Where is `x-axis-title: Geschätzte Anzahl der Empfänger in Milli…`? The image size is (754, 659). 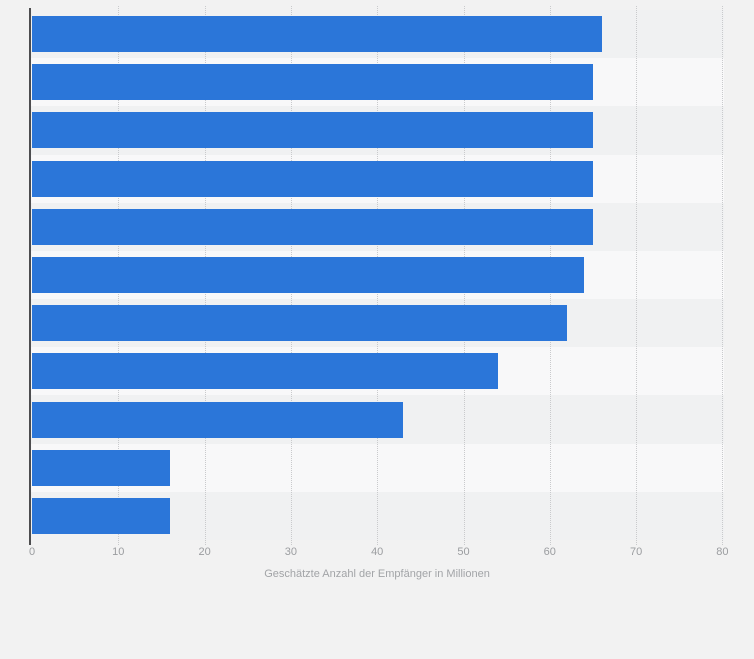 x-axis-title: Geschätzte Anzahl der Empfänger in Milli… is located at coordinates (377, 574).